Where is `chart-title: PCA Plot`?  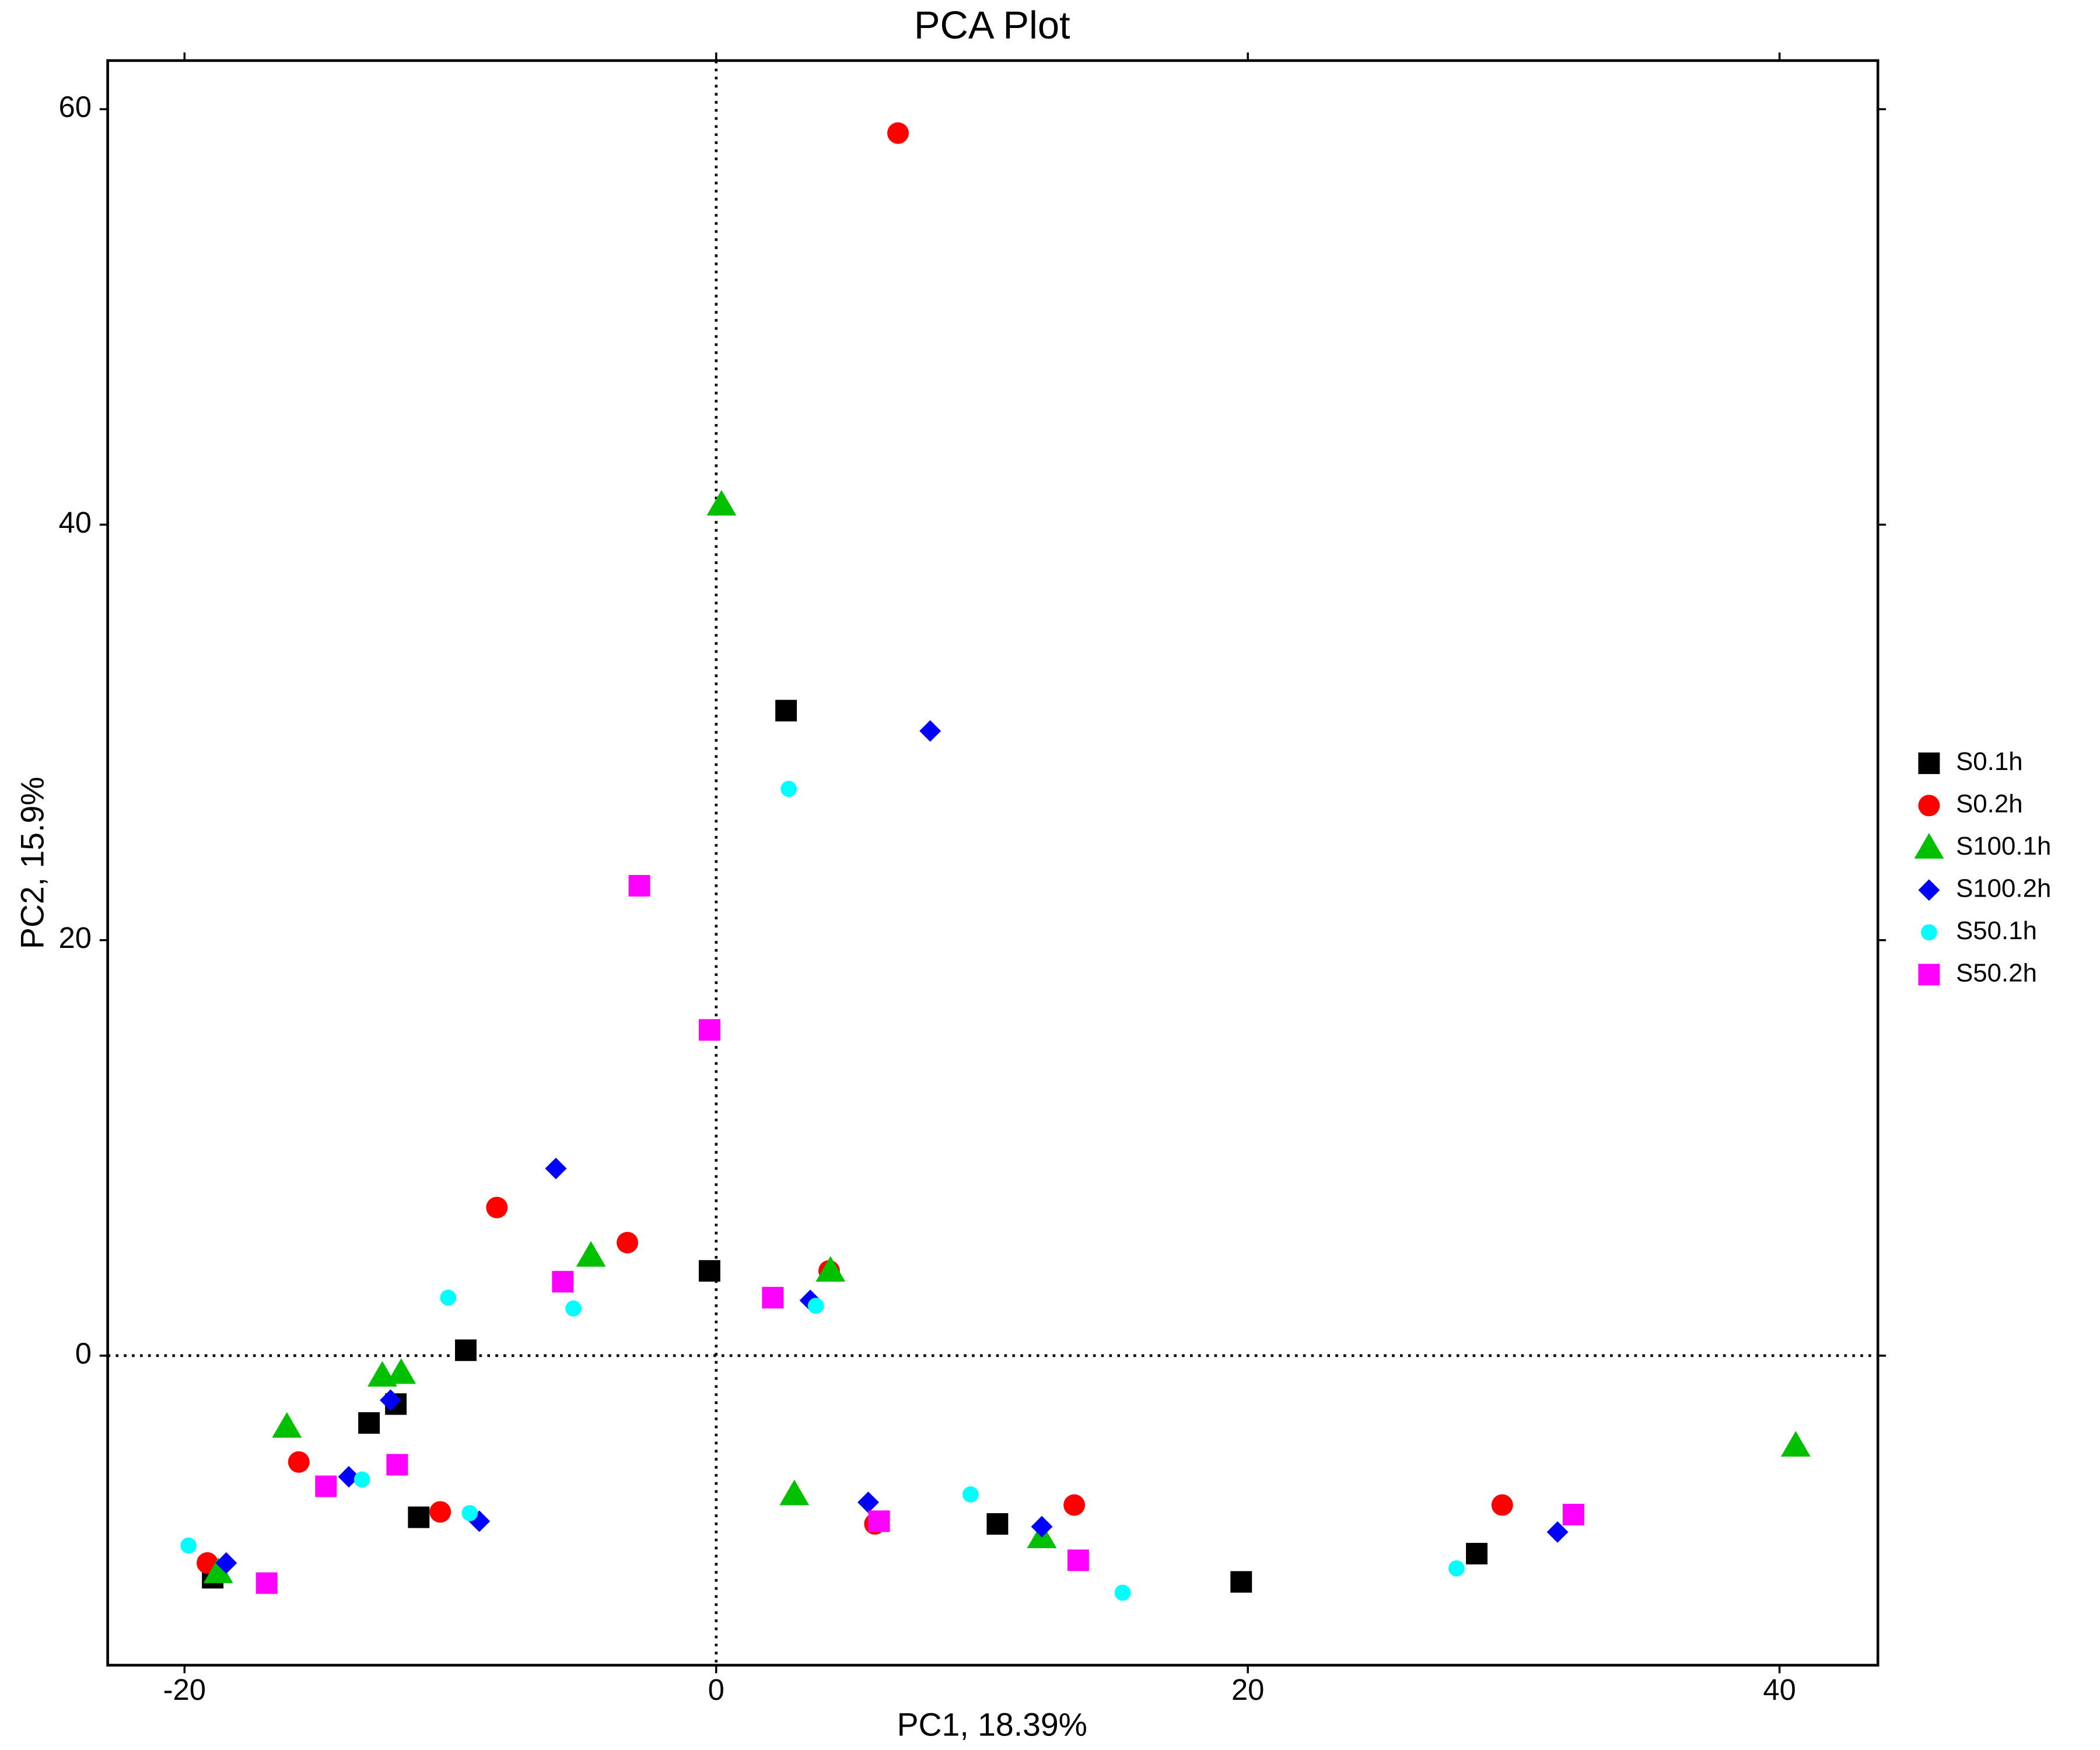
chart-title: PCA Plot is located at coordinates (992, 26).